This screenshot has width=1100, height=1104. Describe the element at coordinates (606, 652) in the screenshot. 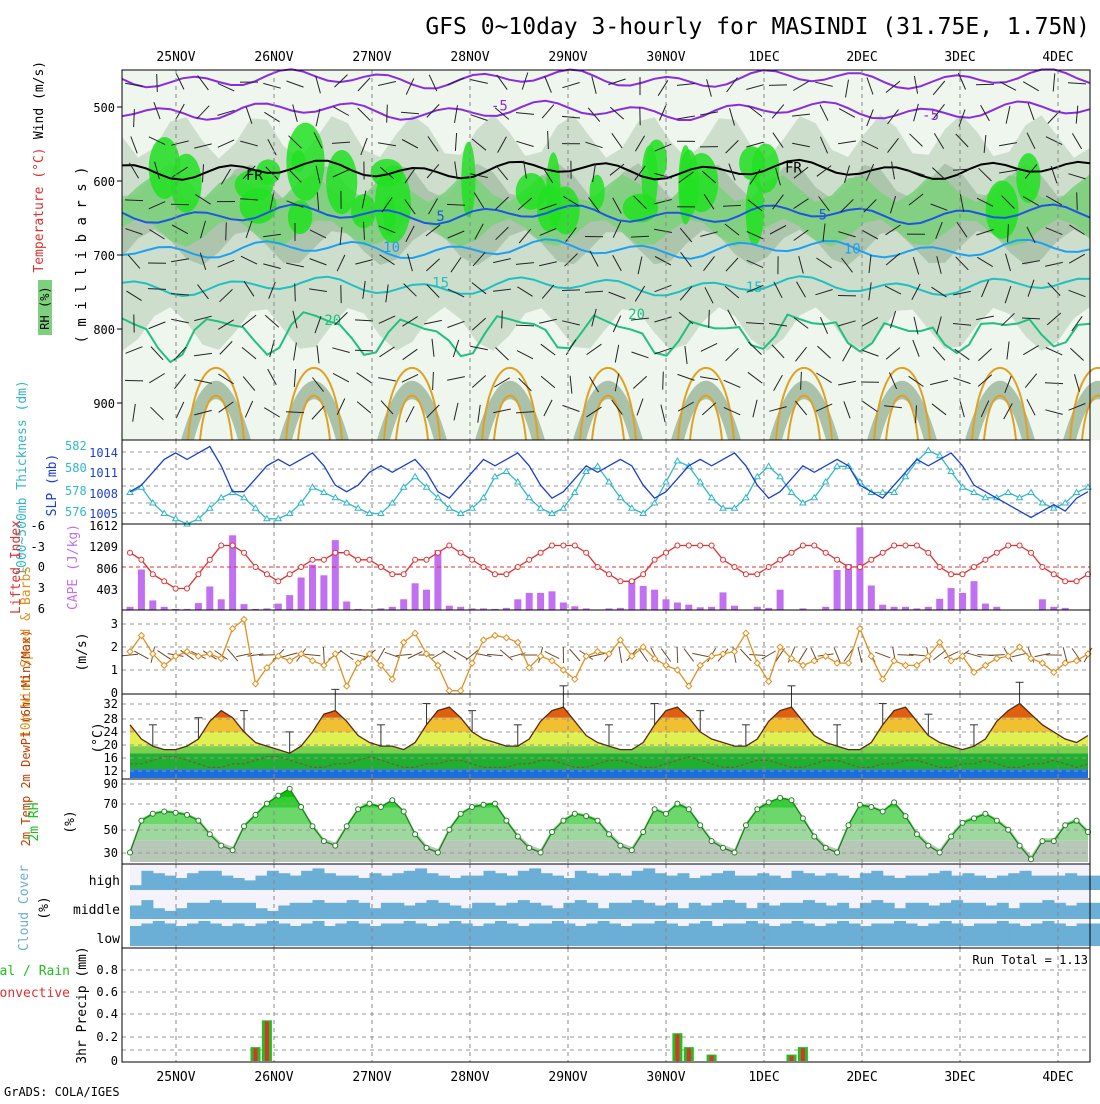

I see `wind-frame` at that location.